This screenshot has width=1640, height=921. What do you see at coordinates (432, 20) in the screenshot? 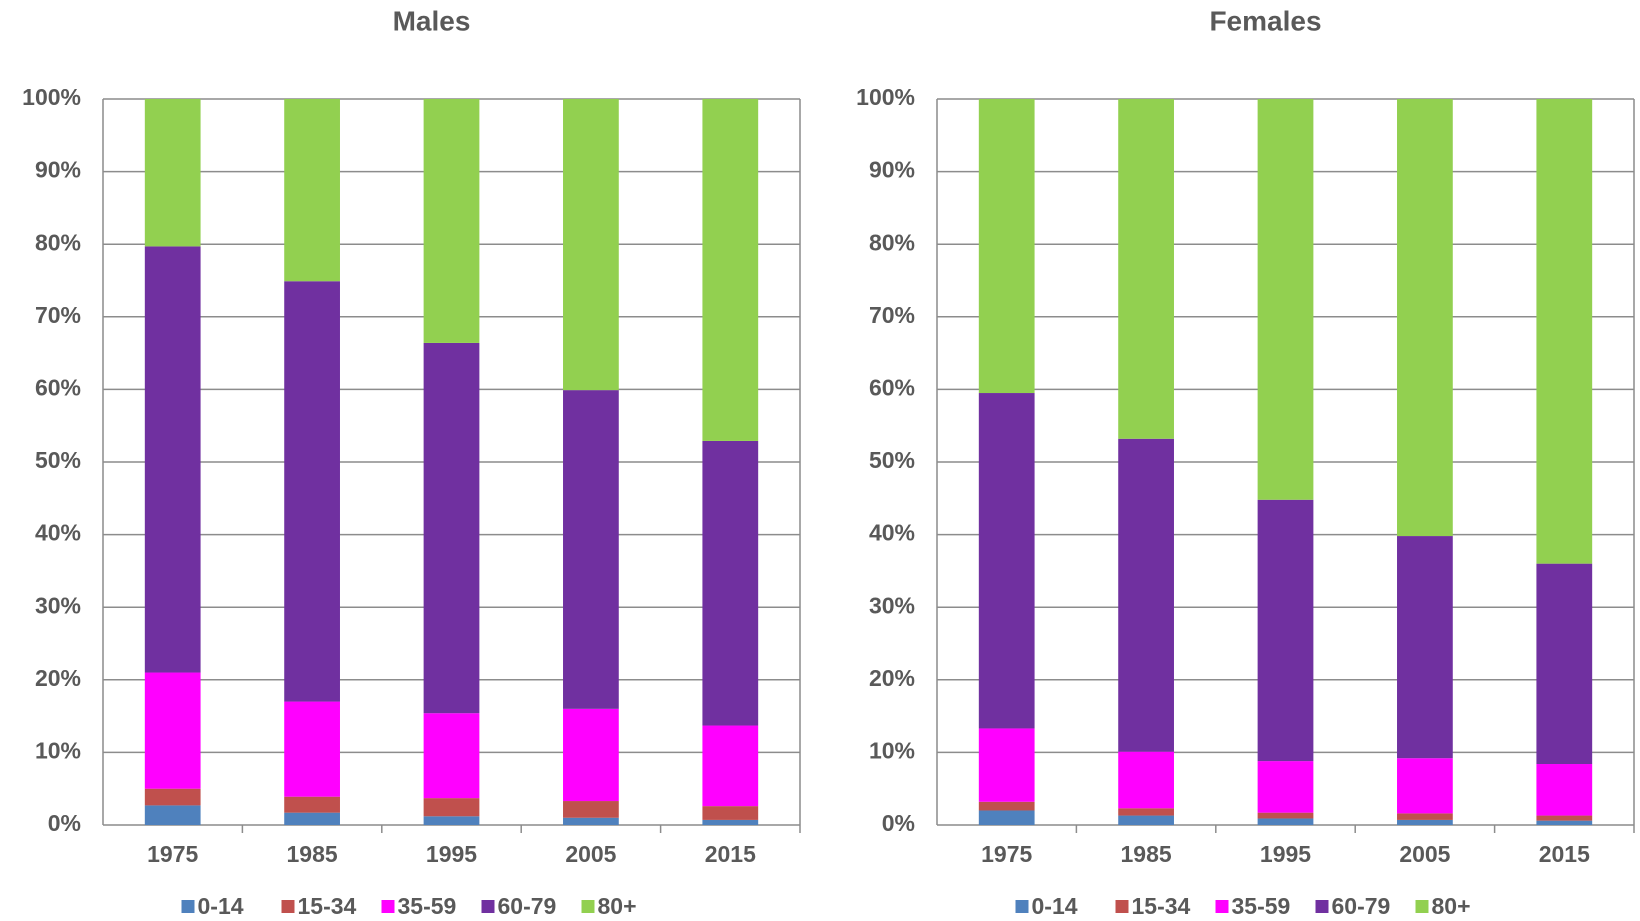
I see `chart-title: Males` at bounding box center [432, 20].